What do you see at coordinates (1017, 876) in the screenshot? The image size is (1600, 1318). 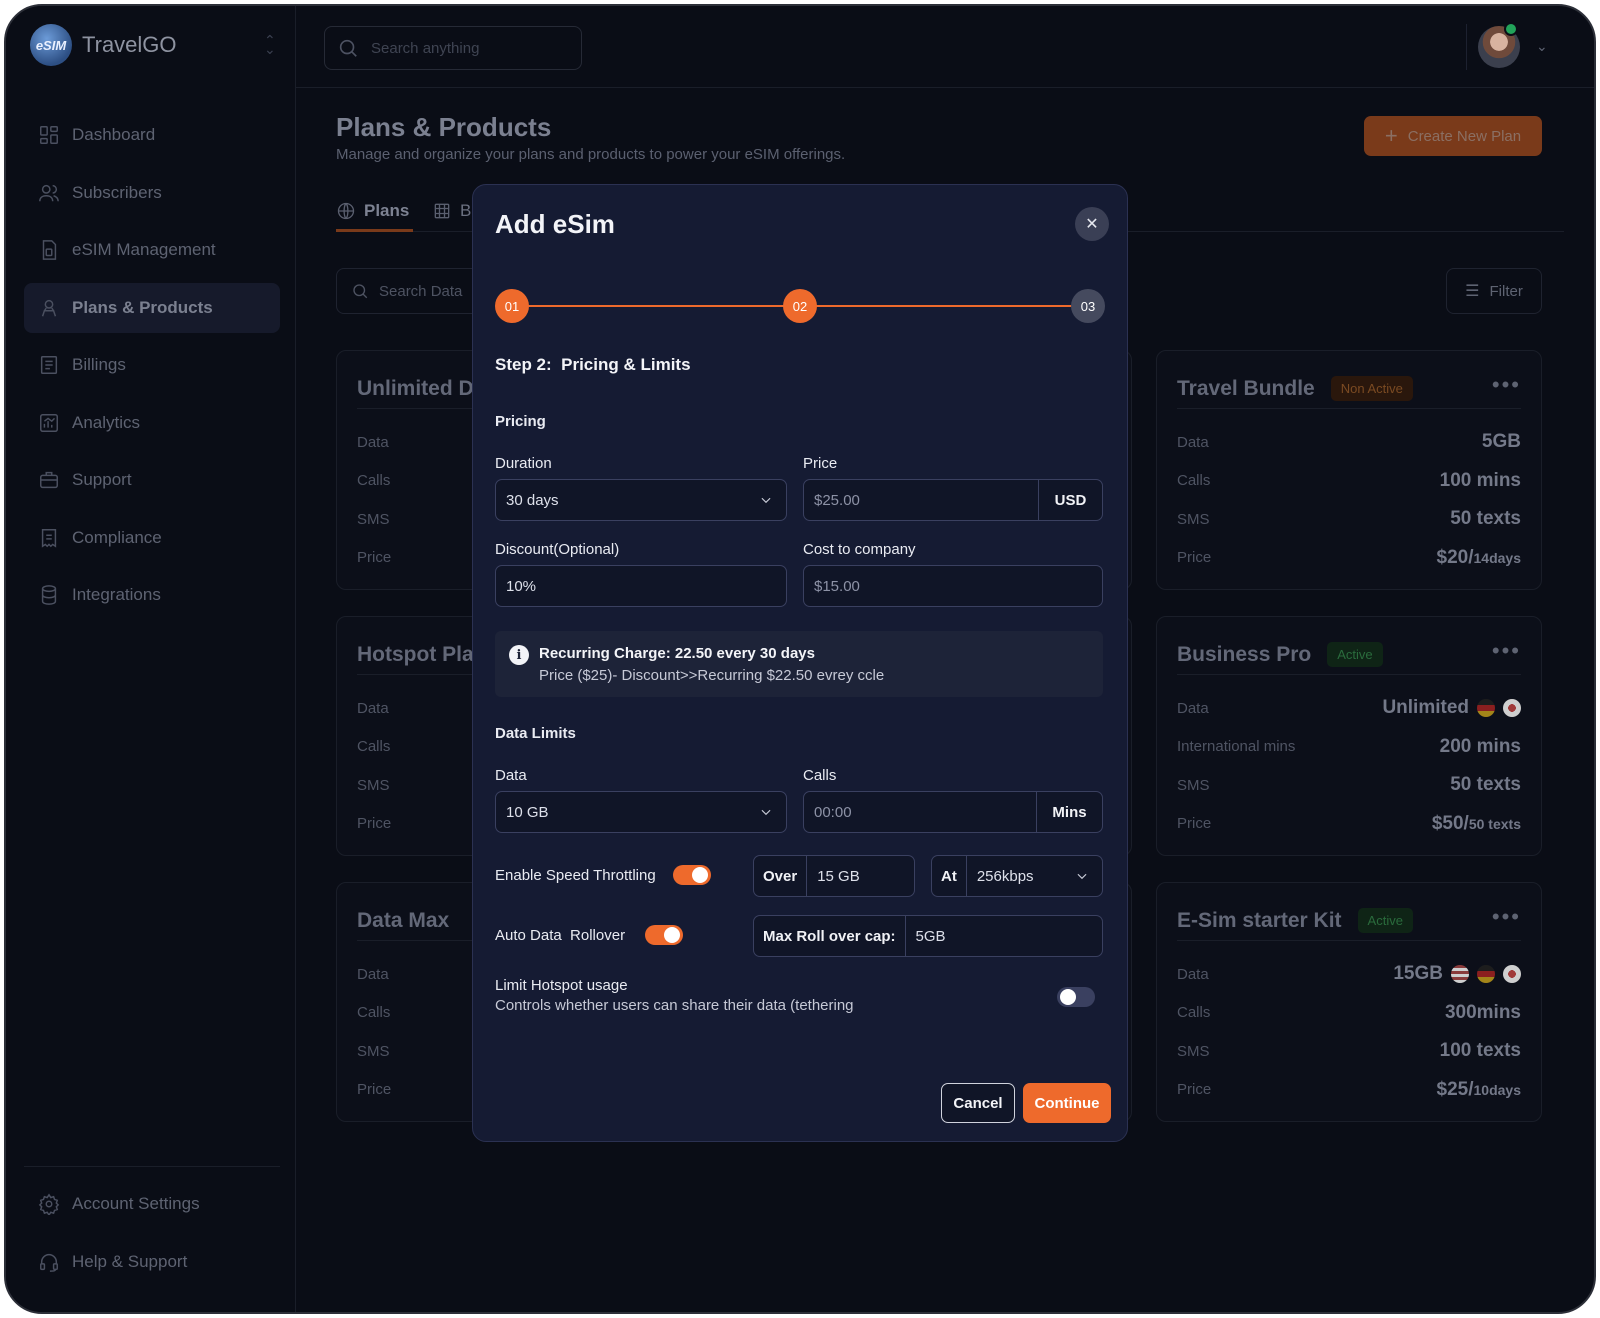 I see `throttle-speed-select: At 256kbps` at bounding box center [1017, 876].